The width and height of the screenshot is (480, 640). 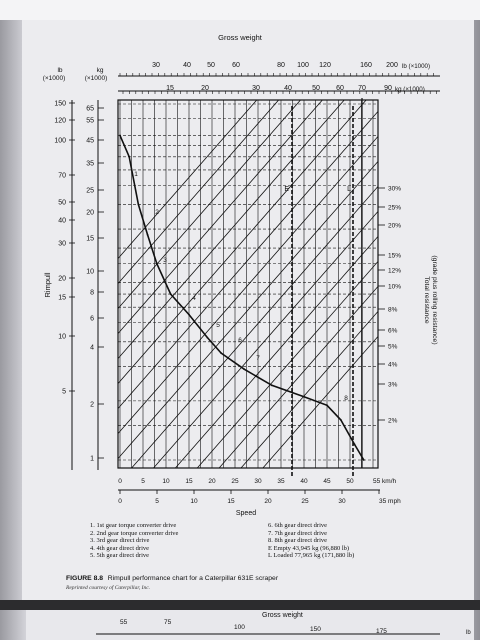 I want to click on speed-kmh-tick: 55 km/h, so click(x=385, y=481).